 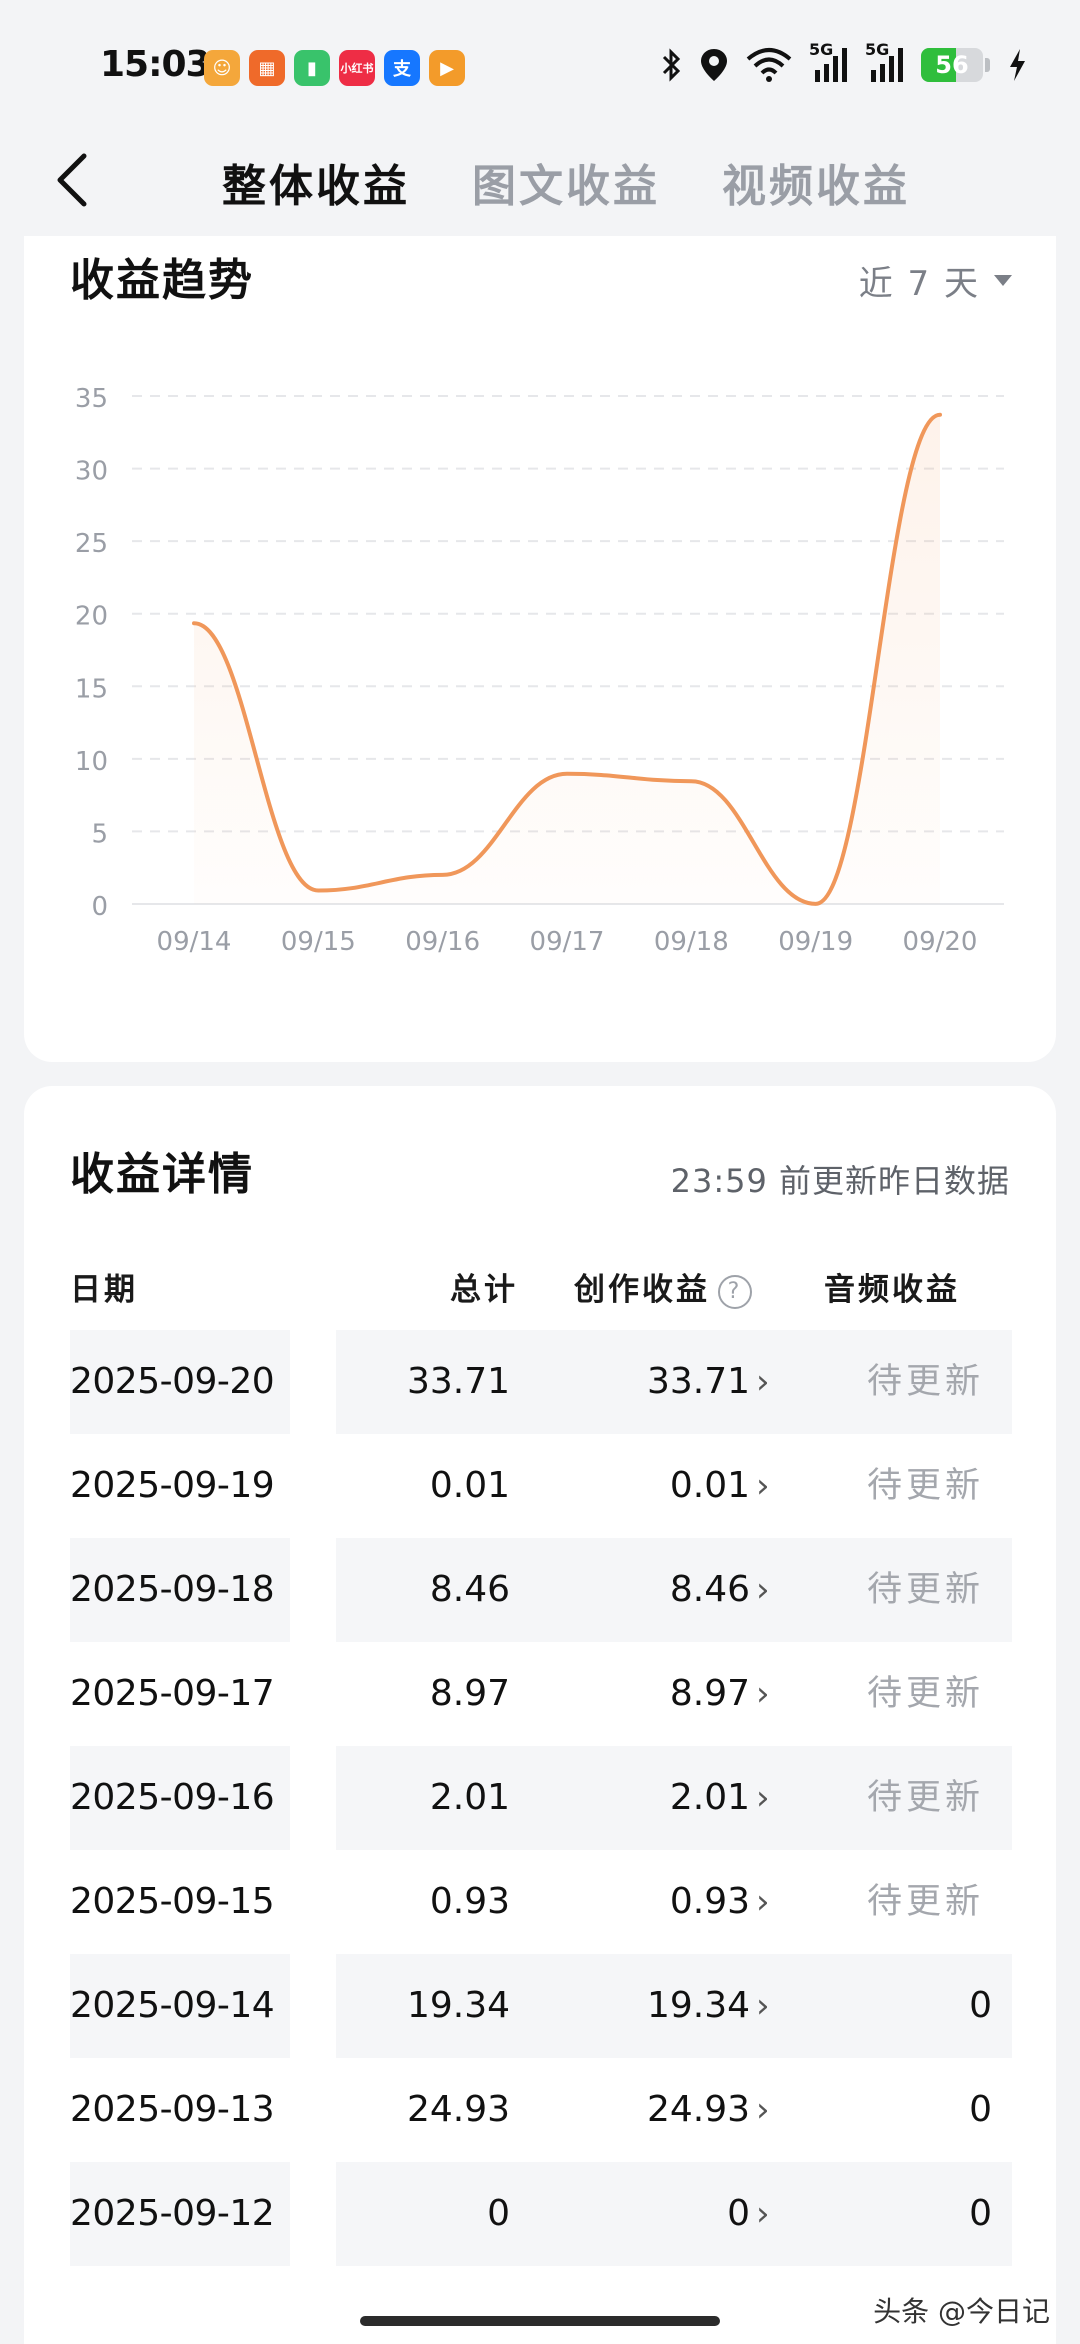 What do you see at coordinates (540, 1590) in the screenshot?
I see `table-row: 2025-09-18 8.46 8.46 › 待更新` at bounding box center [540, 1590].